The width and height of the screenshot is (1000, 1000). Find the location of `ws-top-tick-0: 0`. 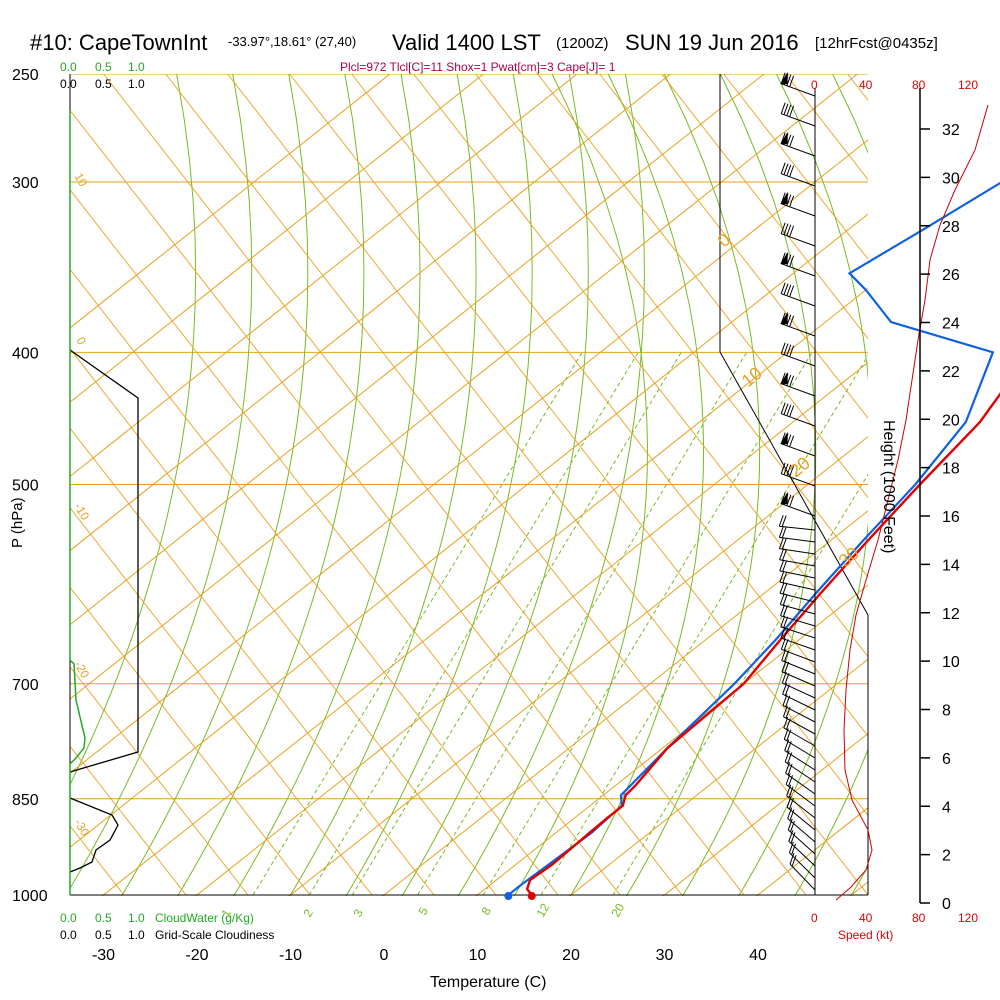

ws-top-tick-0: 0 is located at coordinates (814, 85).